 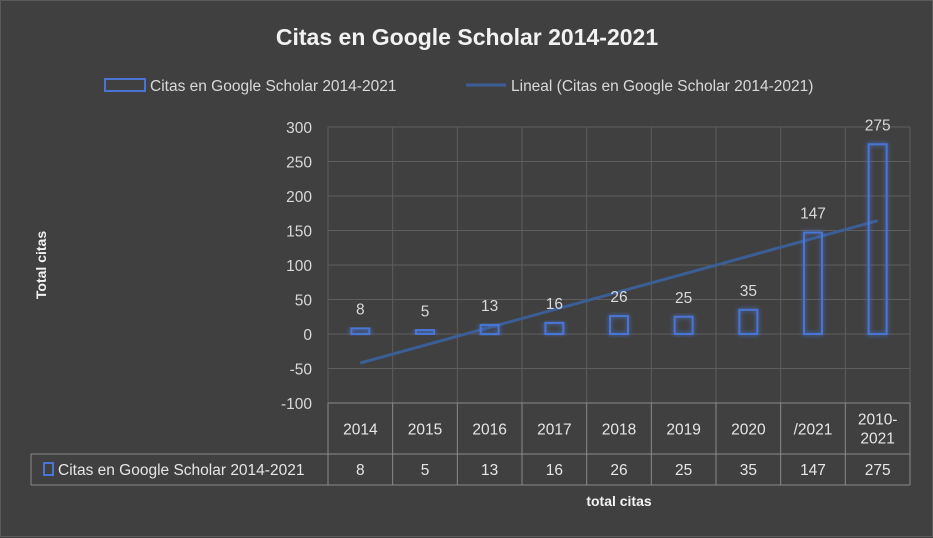 I want to click on data-label: 26, so click(x=618, y=297).